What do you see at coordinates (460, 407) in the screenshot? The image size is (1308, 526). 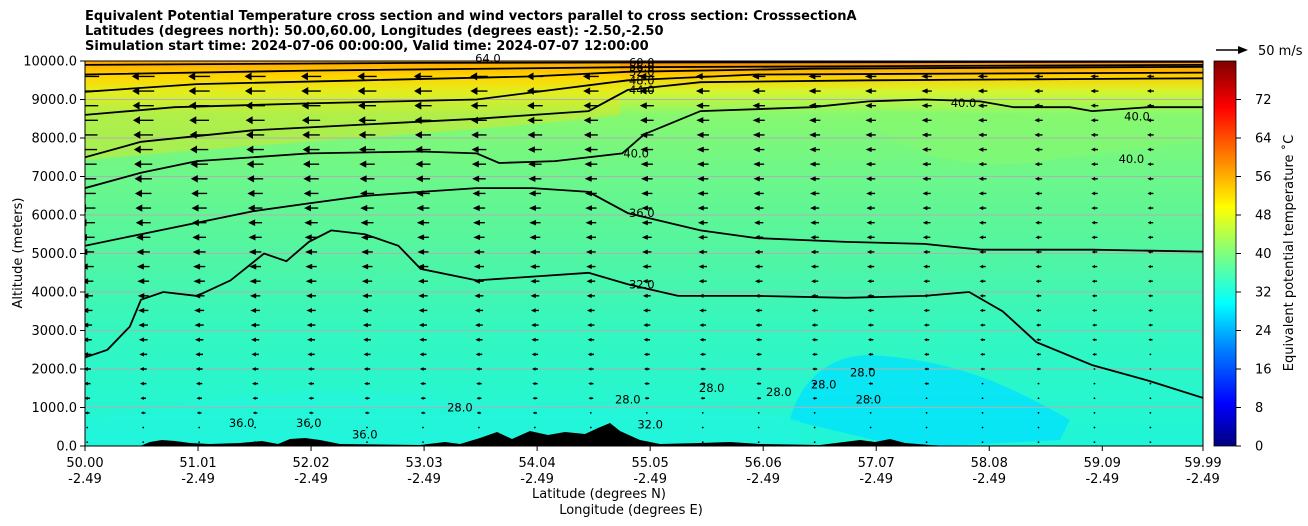 I see `contour-label-extra: 28.0` at bounding box center [460, 407].